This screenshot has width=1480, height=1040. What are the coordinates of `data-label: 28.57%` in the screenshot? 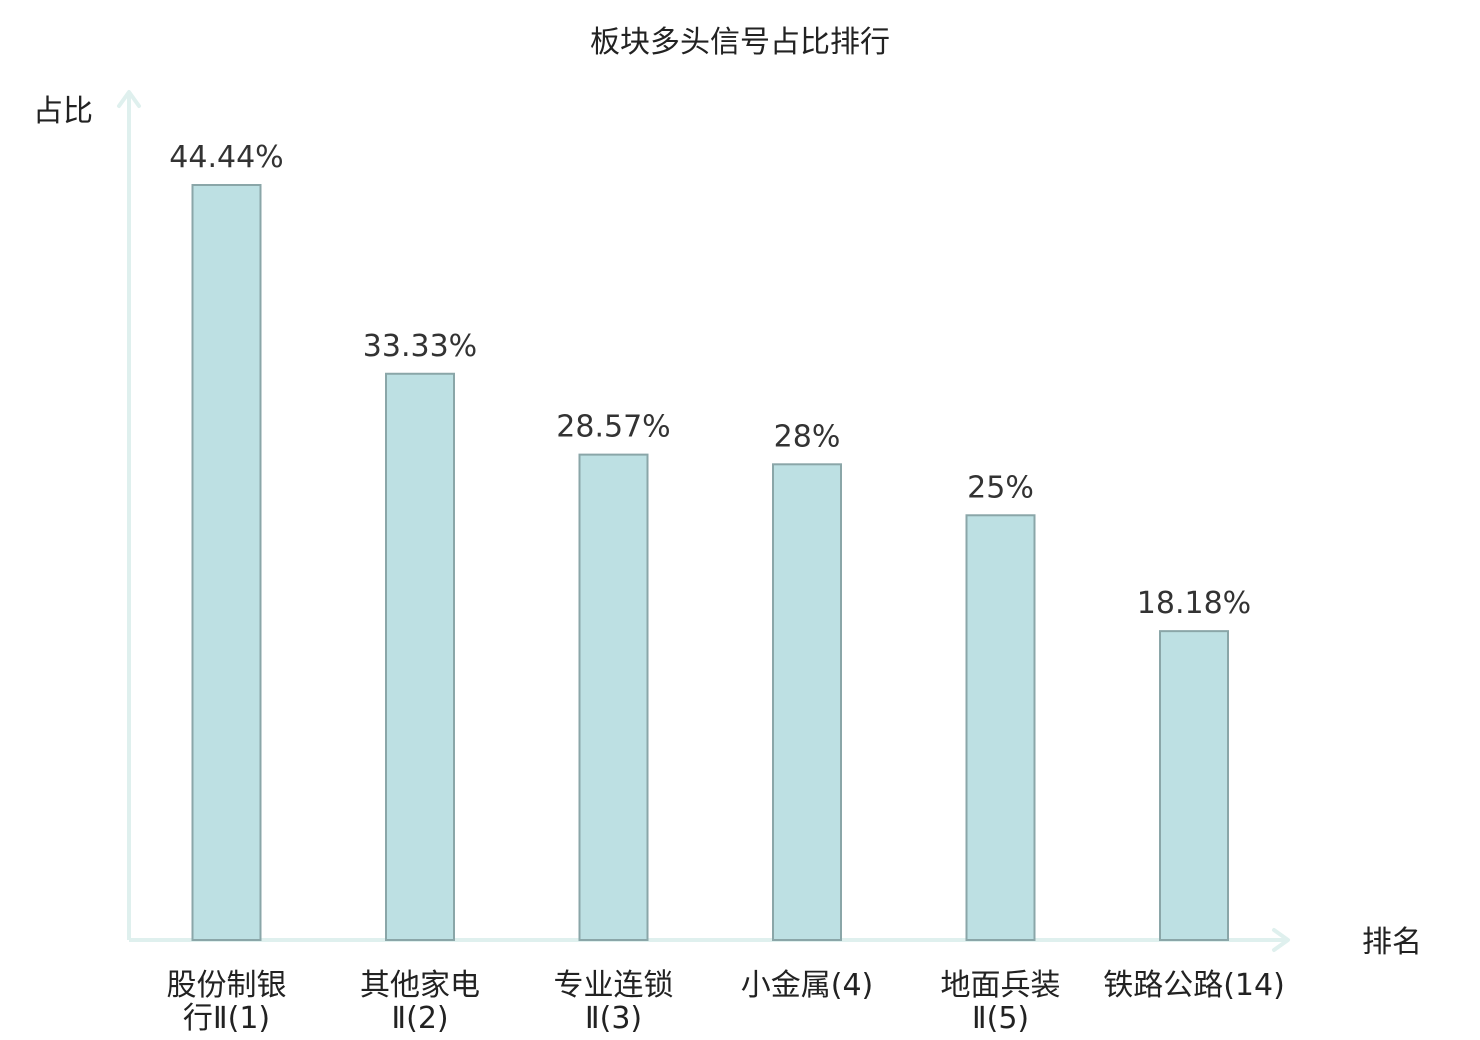 It's located at (613, 427).